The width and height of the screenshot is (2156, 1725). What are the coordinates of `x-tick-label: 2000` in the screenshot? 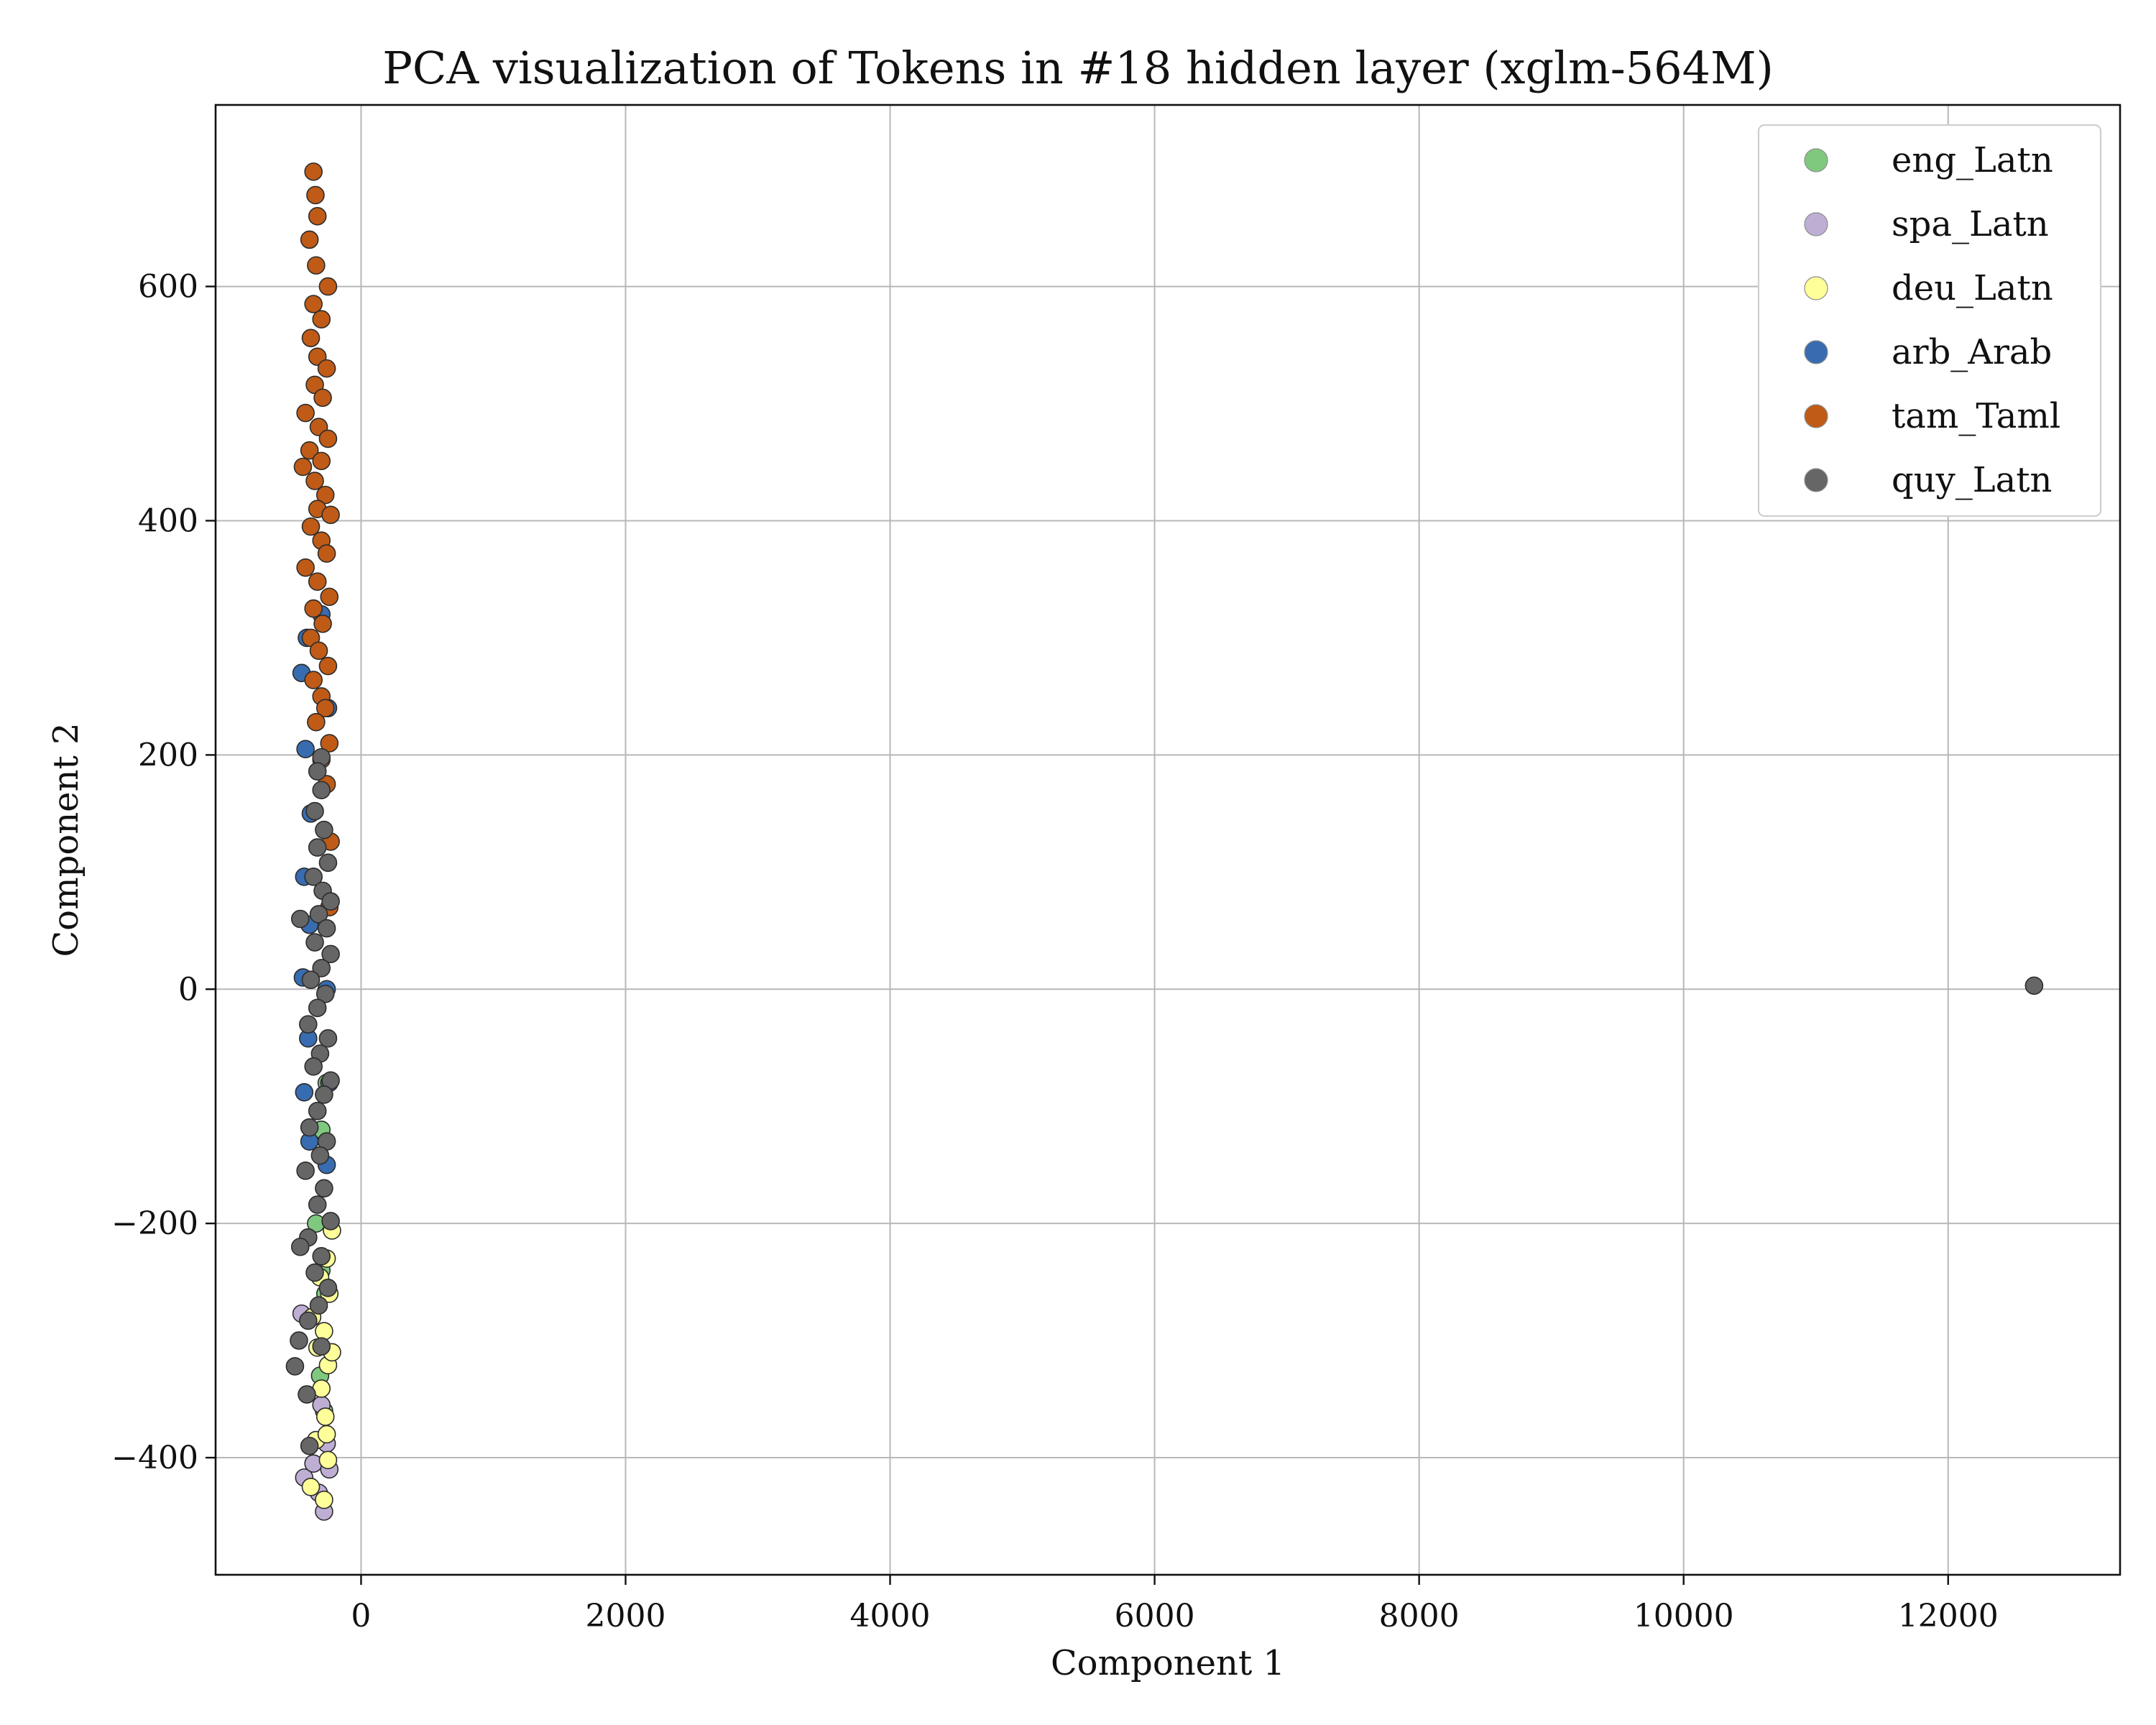 It's located at (625, 1616).